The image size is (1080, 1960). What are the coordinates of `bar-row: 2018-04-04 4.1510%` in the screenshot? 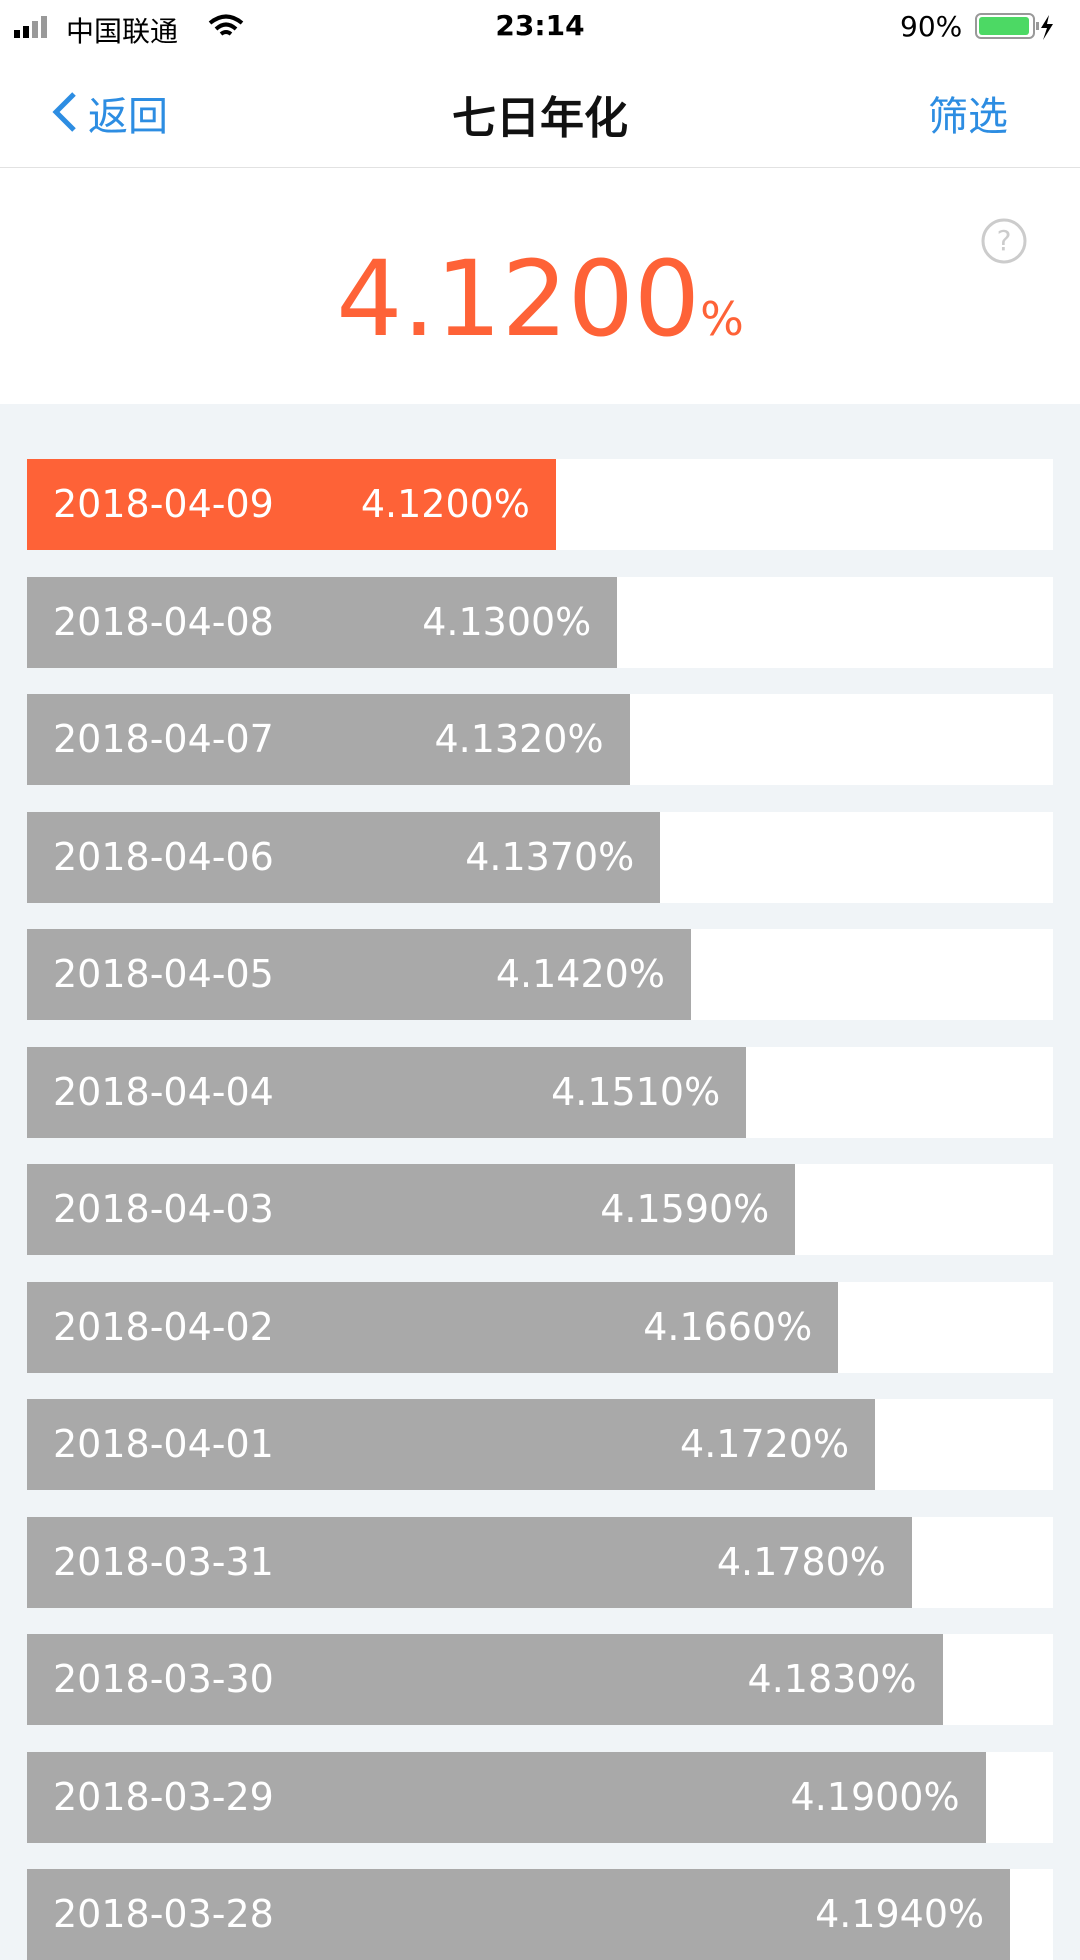 It's located at (540, 1092).